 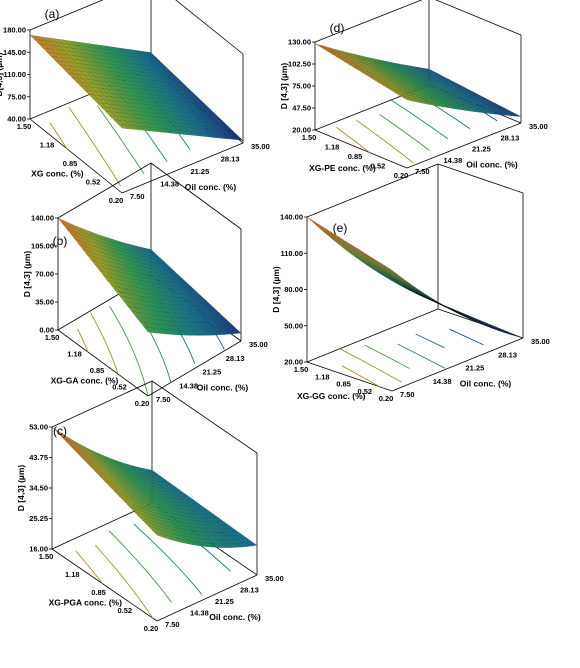 I want to click on z-tick-label: 16.00, so click(x=38, y=549).